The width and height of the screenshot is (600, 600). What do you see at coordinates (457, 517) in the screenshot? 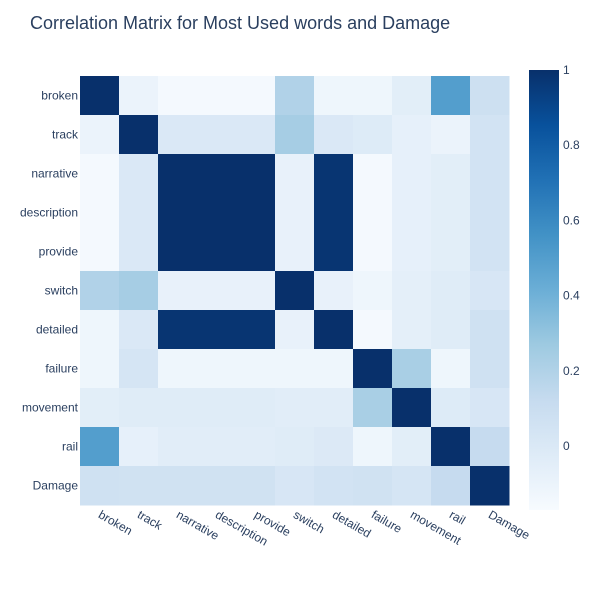
I see `x-tick-label: rail` at bounding box center [457, 517].